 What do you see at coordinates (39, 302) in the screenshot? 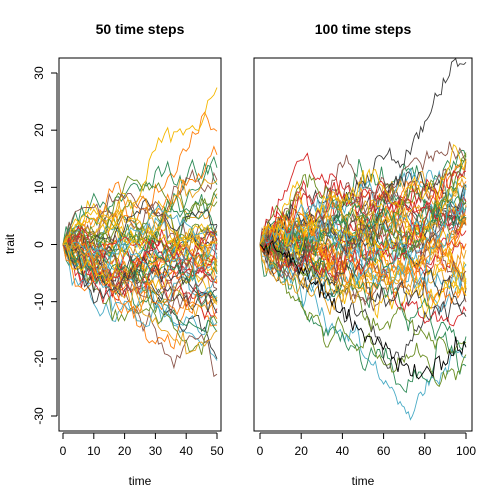
I see `y-tick-label: -10` at bounding box center [39, 302].